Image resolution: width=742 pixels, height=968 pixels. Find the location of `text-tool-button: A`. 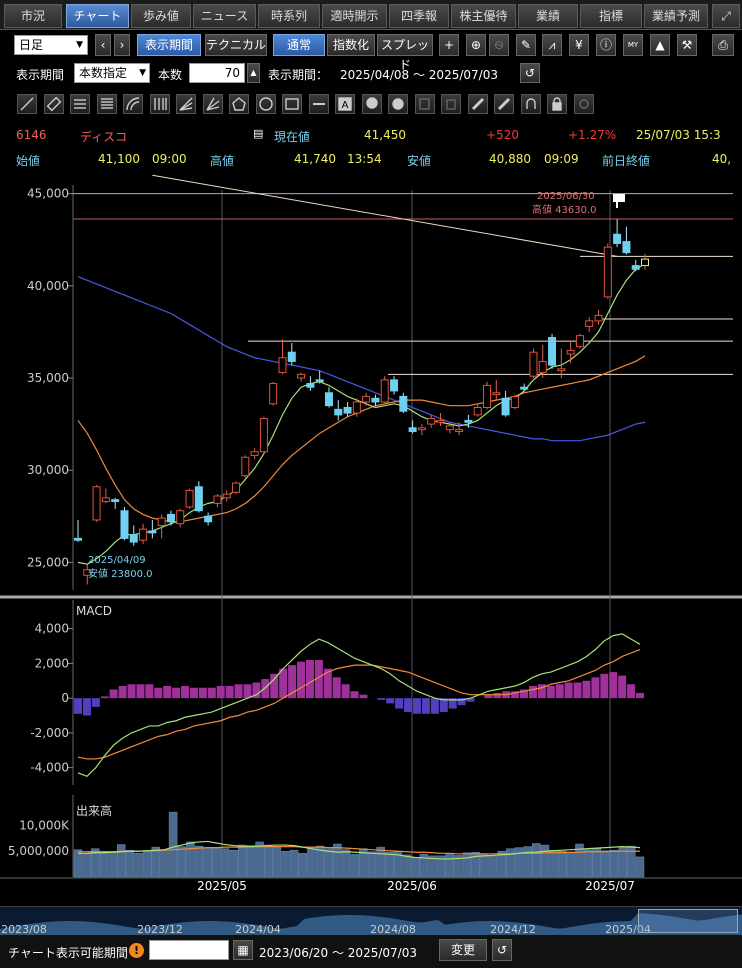

text-tool-button: A is located at coordinates (345, 104).